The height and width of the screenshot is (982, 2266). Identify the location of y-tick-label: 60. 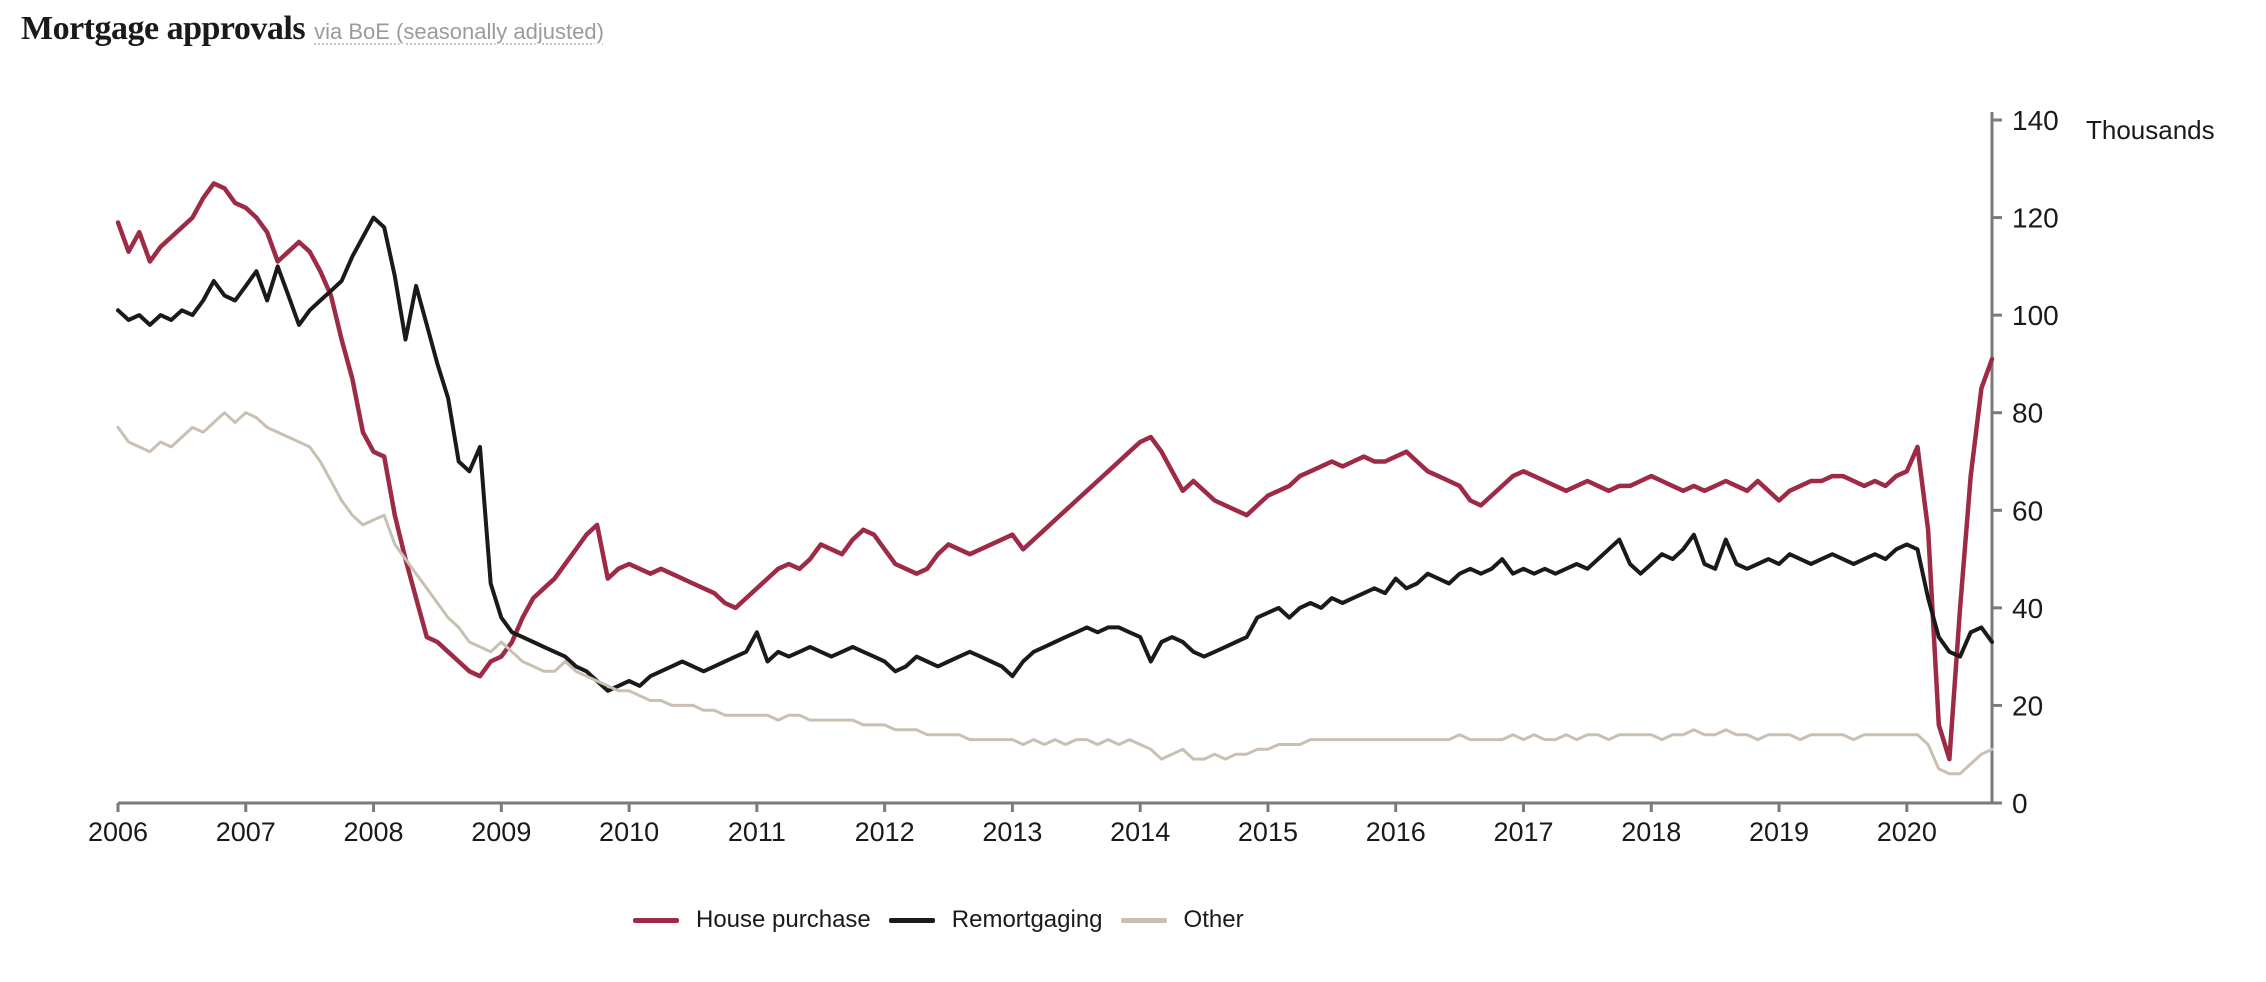
(2027, 510).